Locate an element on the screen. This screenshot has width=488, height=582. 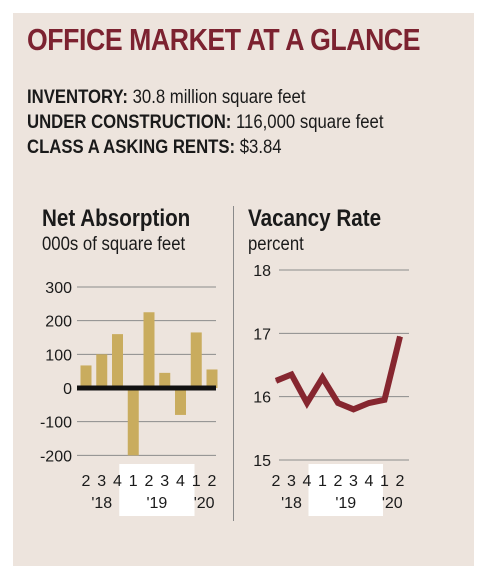
vacancy-chart-subtitle: percent is located at coordinates (276, 244).